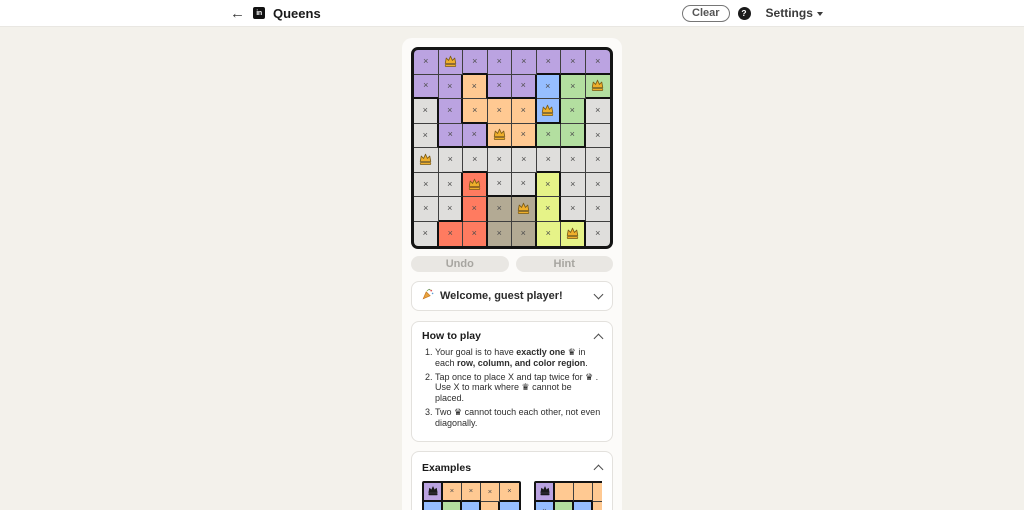 The height and width of the screenshot is (510, 1024). Describe the element at coordinates (597, 492) in the screenshot. I see `board-cell-r0c3` at that location.